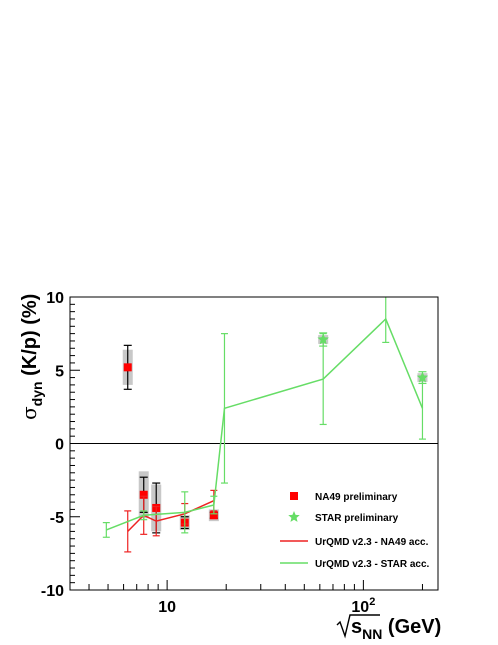 This screenshot has width=498, height=645. Describe the element at coordinates (294, 516) in the screenshot. I see `legend-star-swatch` at that location.